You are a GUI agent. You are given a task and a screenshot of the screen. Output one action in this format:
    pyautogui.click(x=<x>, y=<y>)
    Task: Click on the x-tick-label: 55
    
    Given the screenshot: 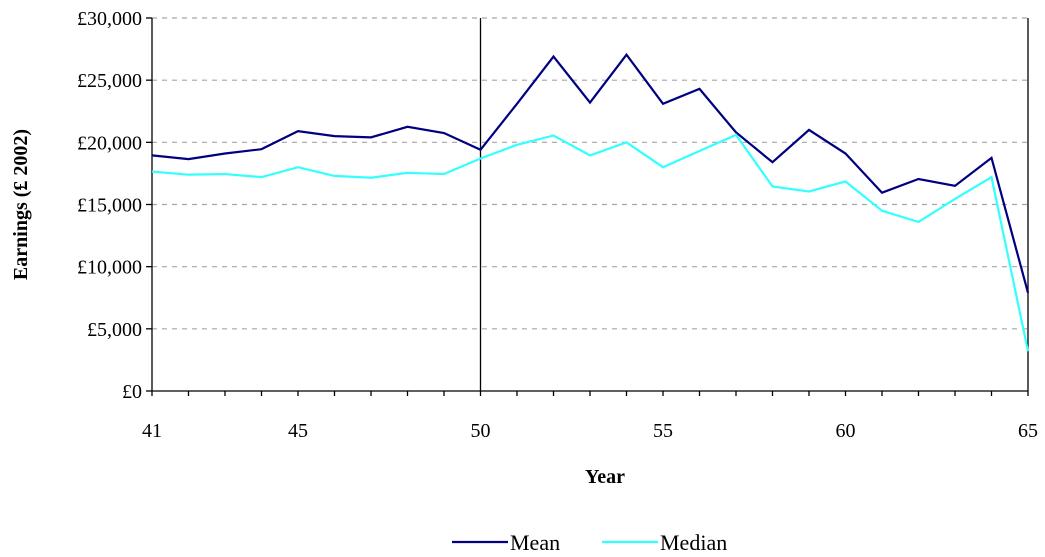 What is the action you would take?
    pyautogui.click(x=663, y=431)
    